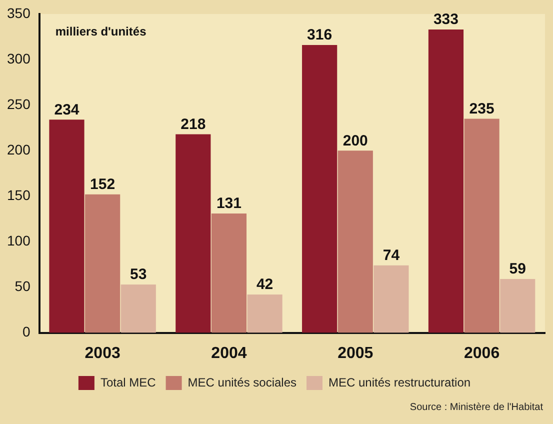 The width and height of the screenshot is (553, 424). Describe the element at coordinates (445, 19) in the screenshot. I see `data-label: 333` at that location.